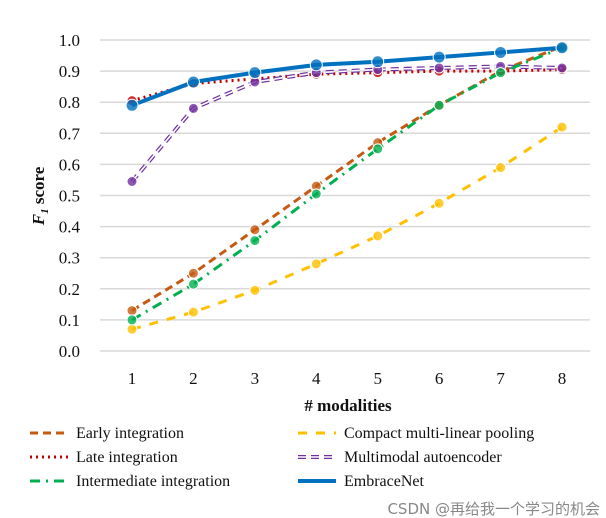 Image resolution: width=606 pixels, height=518 pixels. I want to click on y-tick-label: 0.6, so click(69, 164).